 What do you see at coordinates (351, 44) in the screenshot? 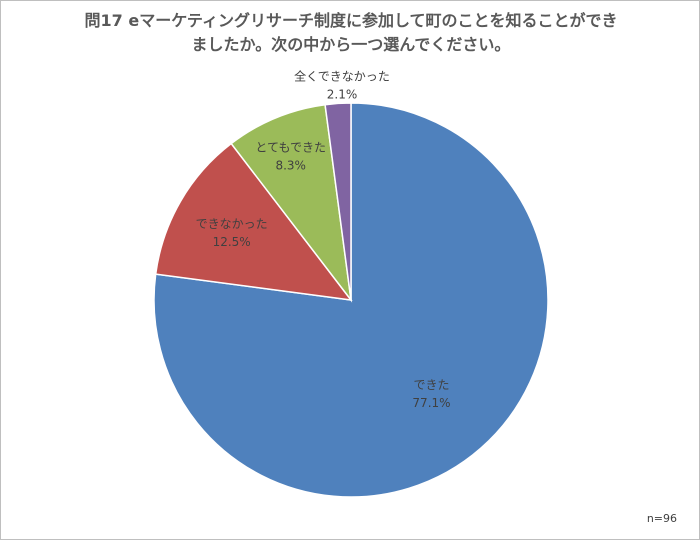
I see `chart-title-line-2: ましたか。次の中から一つ選んでください。` at bounding box center [351, 44].